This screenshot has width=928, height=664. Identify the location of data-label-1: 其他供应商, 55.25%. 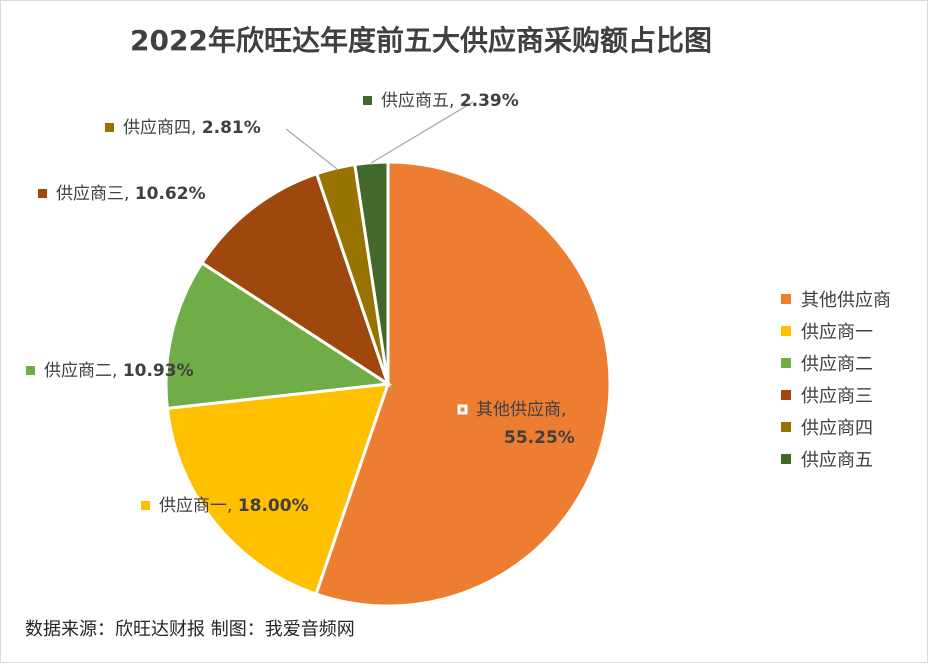
(525, 424).